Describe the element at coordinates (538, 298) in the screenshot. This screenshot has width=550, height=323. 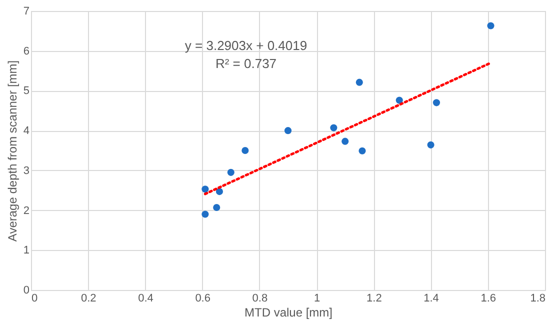
I see `x-tick-label: 1.8` at that location.